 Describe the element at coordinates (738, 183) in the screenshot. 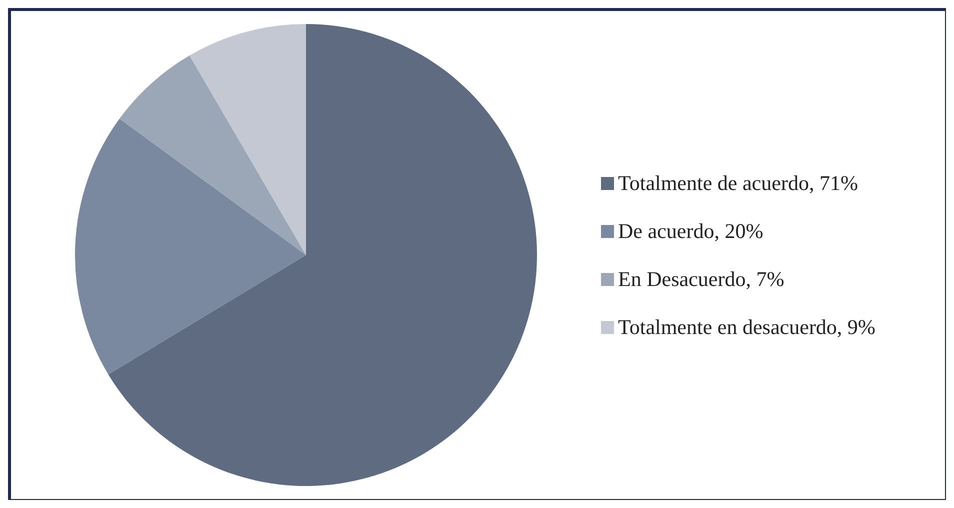

I see `legend-label: Totalmente de acuerdo, 71%` at that location.